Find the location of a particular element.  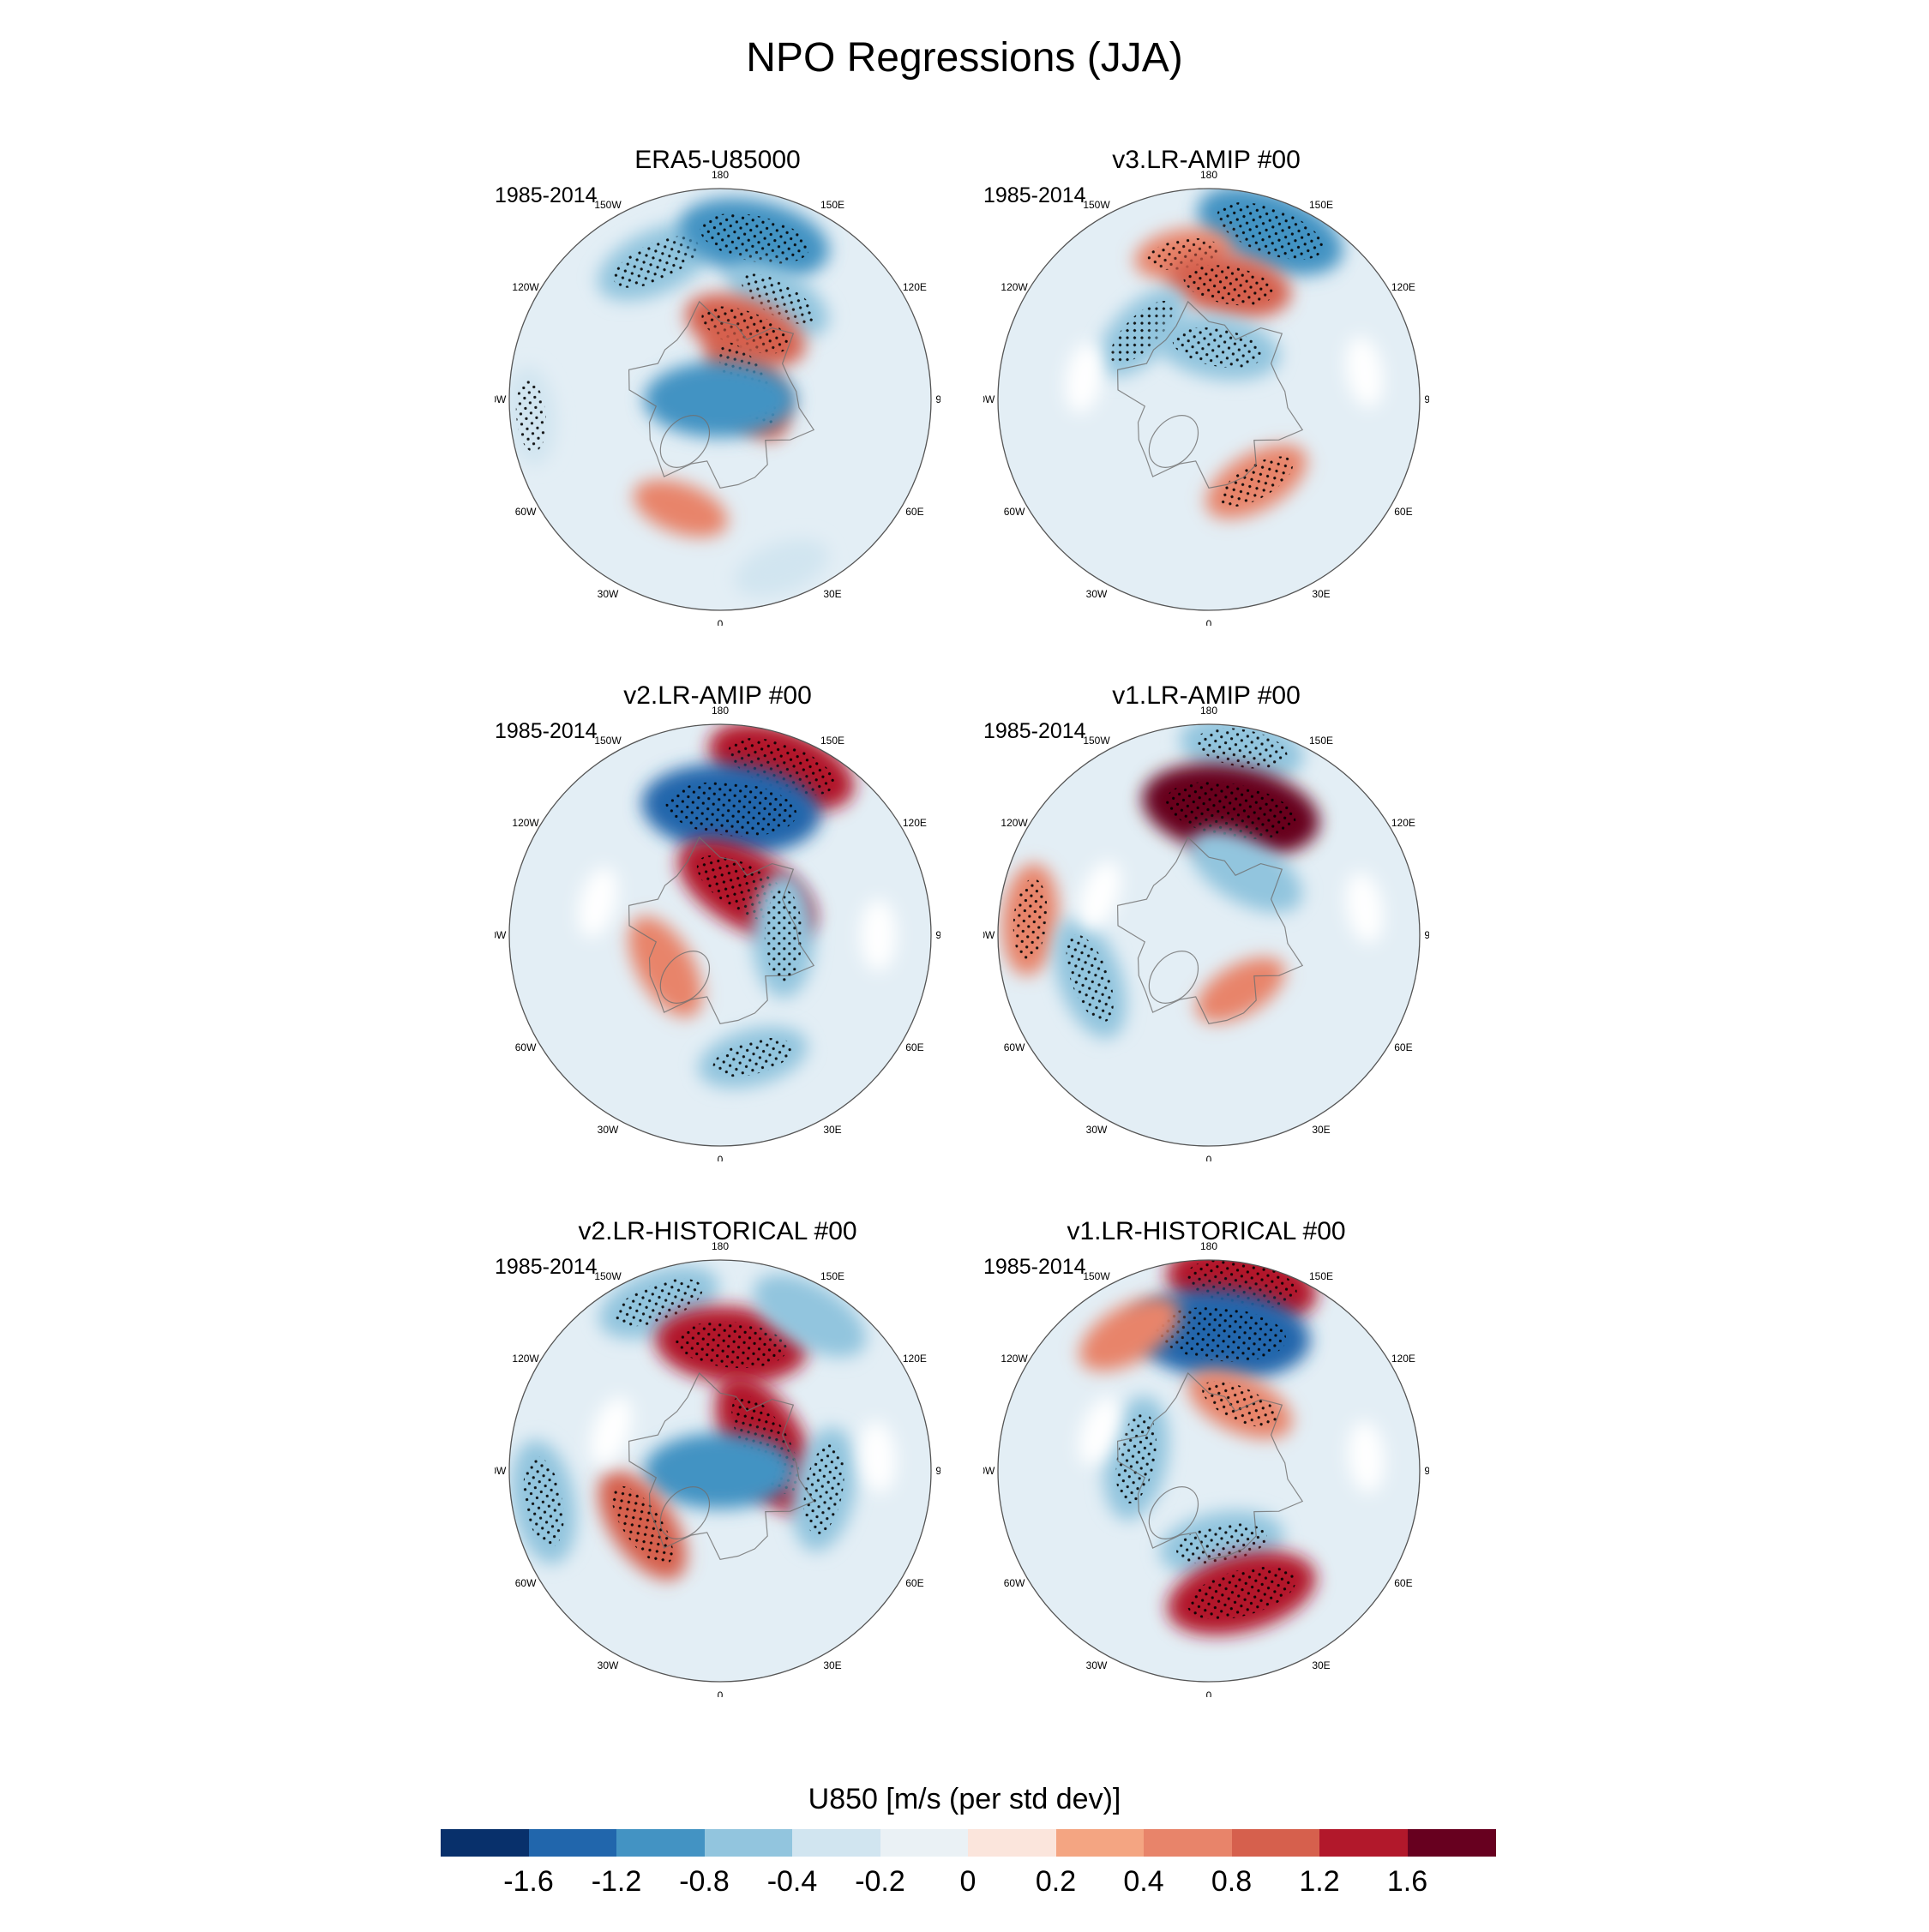

map-background is located at coordinates (720, 935).